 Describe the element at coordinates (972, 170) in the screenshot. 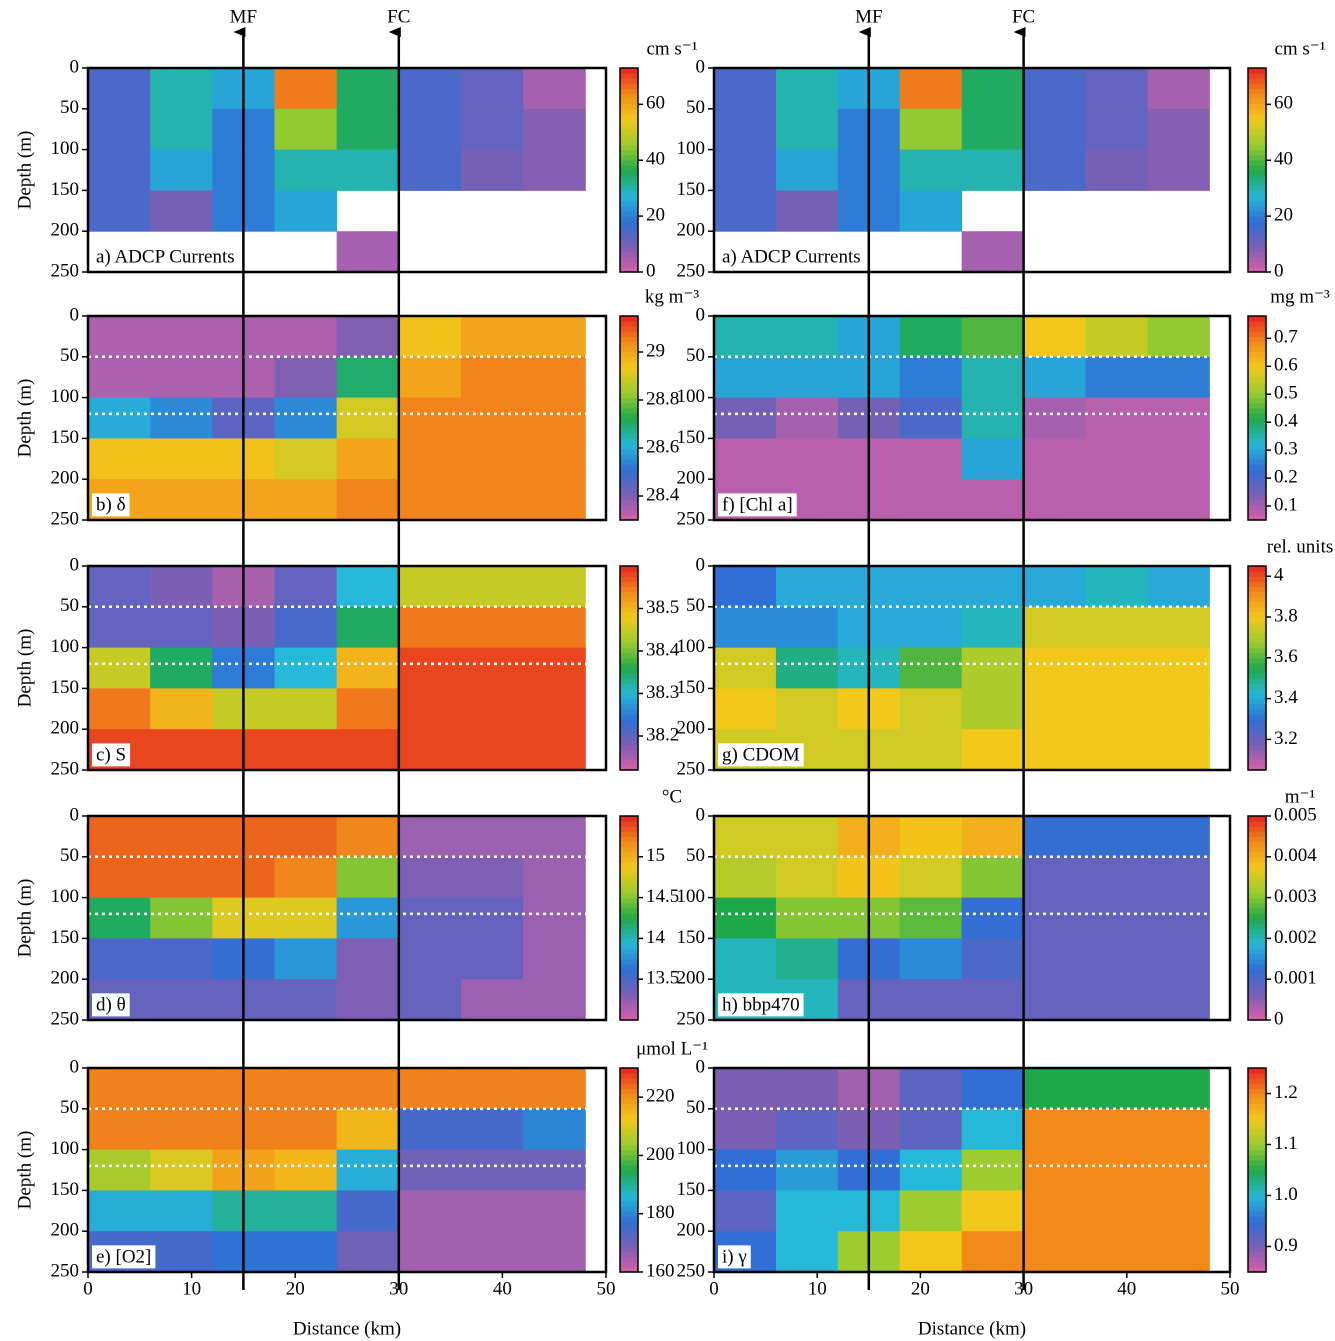

I see `plot-frame` at that location.